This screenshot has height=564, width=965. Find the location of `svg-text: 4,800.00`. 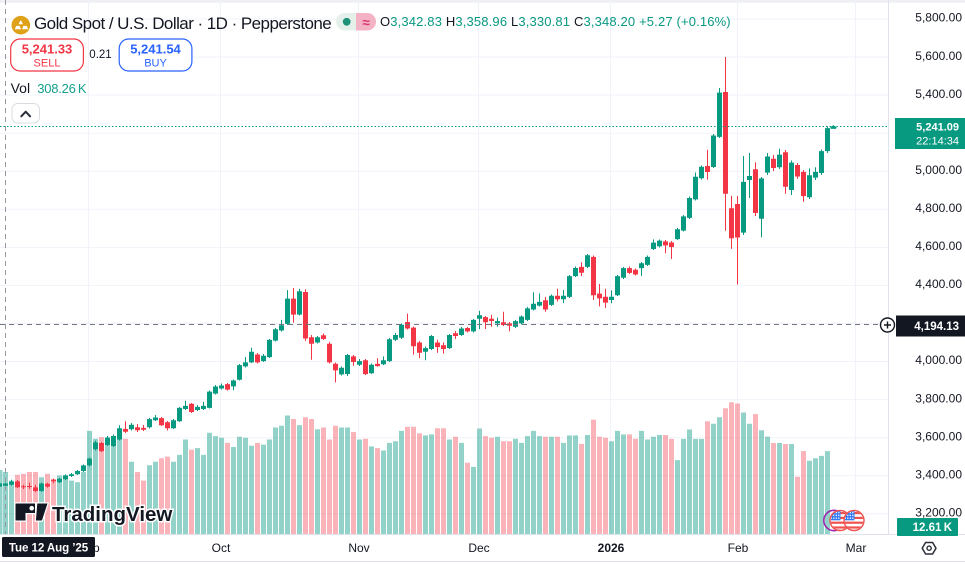

svg-text: 4,800.00 is located at coordinates (938, 208).